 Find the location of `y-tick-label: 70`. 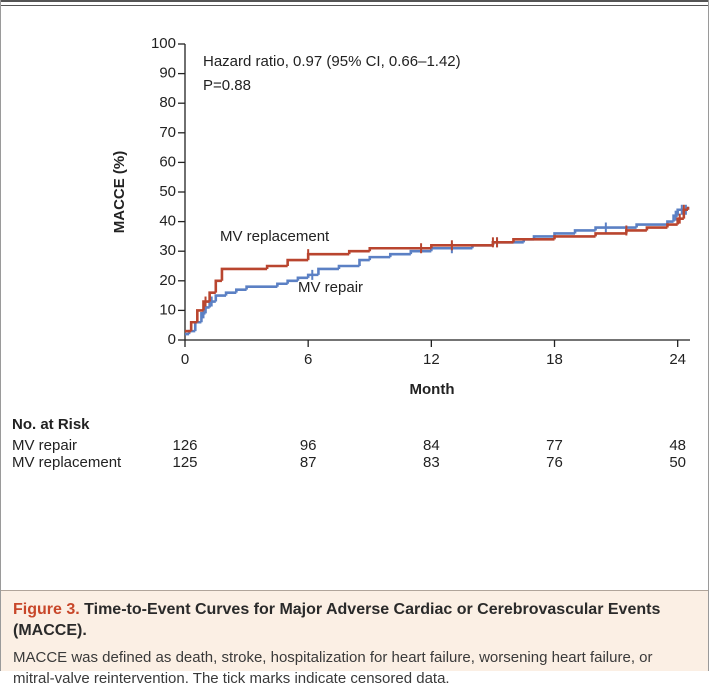

y-tick-label: 70 is located at coordinates (167, 132).